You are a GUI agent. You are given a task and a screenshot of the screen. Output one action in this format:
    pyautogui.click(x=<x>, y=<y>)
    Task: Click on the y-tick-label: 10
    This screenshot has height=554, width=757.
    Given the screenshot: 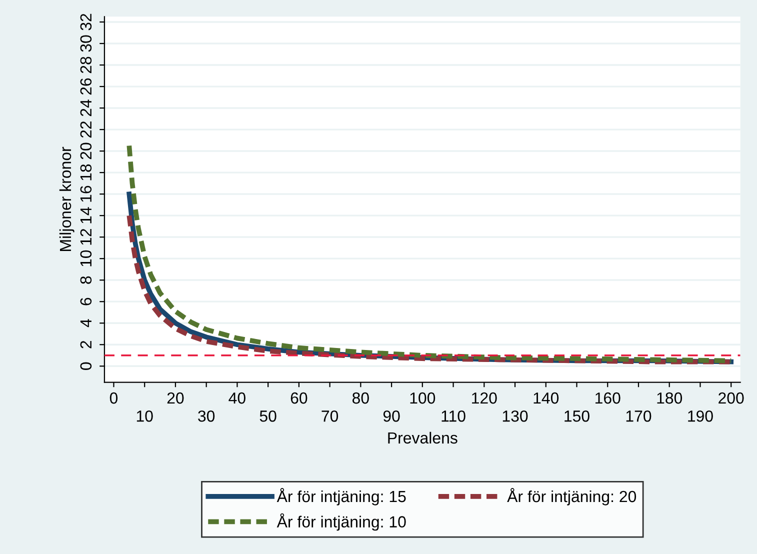 What is the action you would take?
    pyautogui.click(x=86, y=258)
    